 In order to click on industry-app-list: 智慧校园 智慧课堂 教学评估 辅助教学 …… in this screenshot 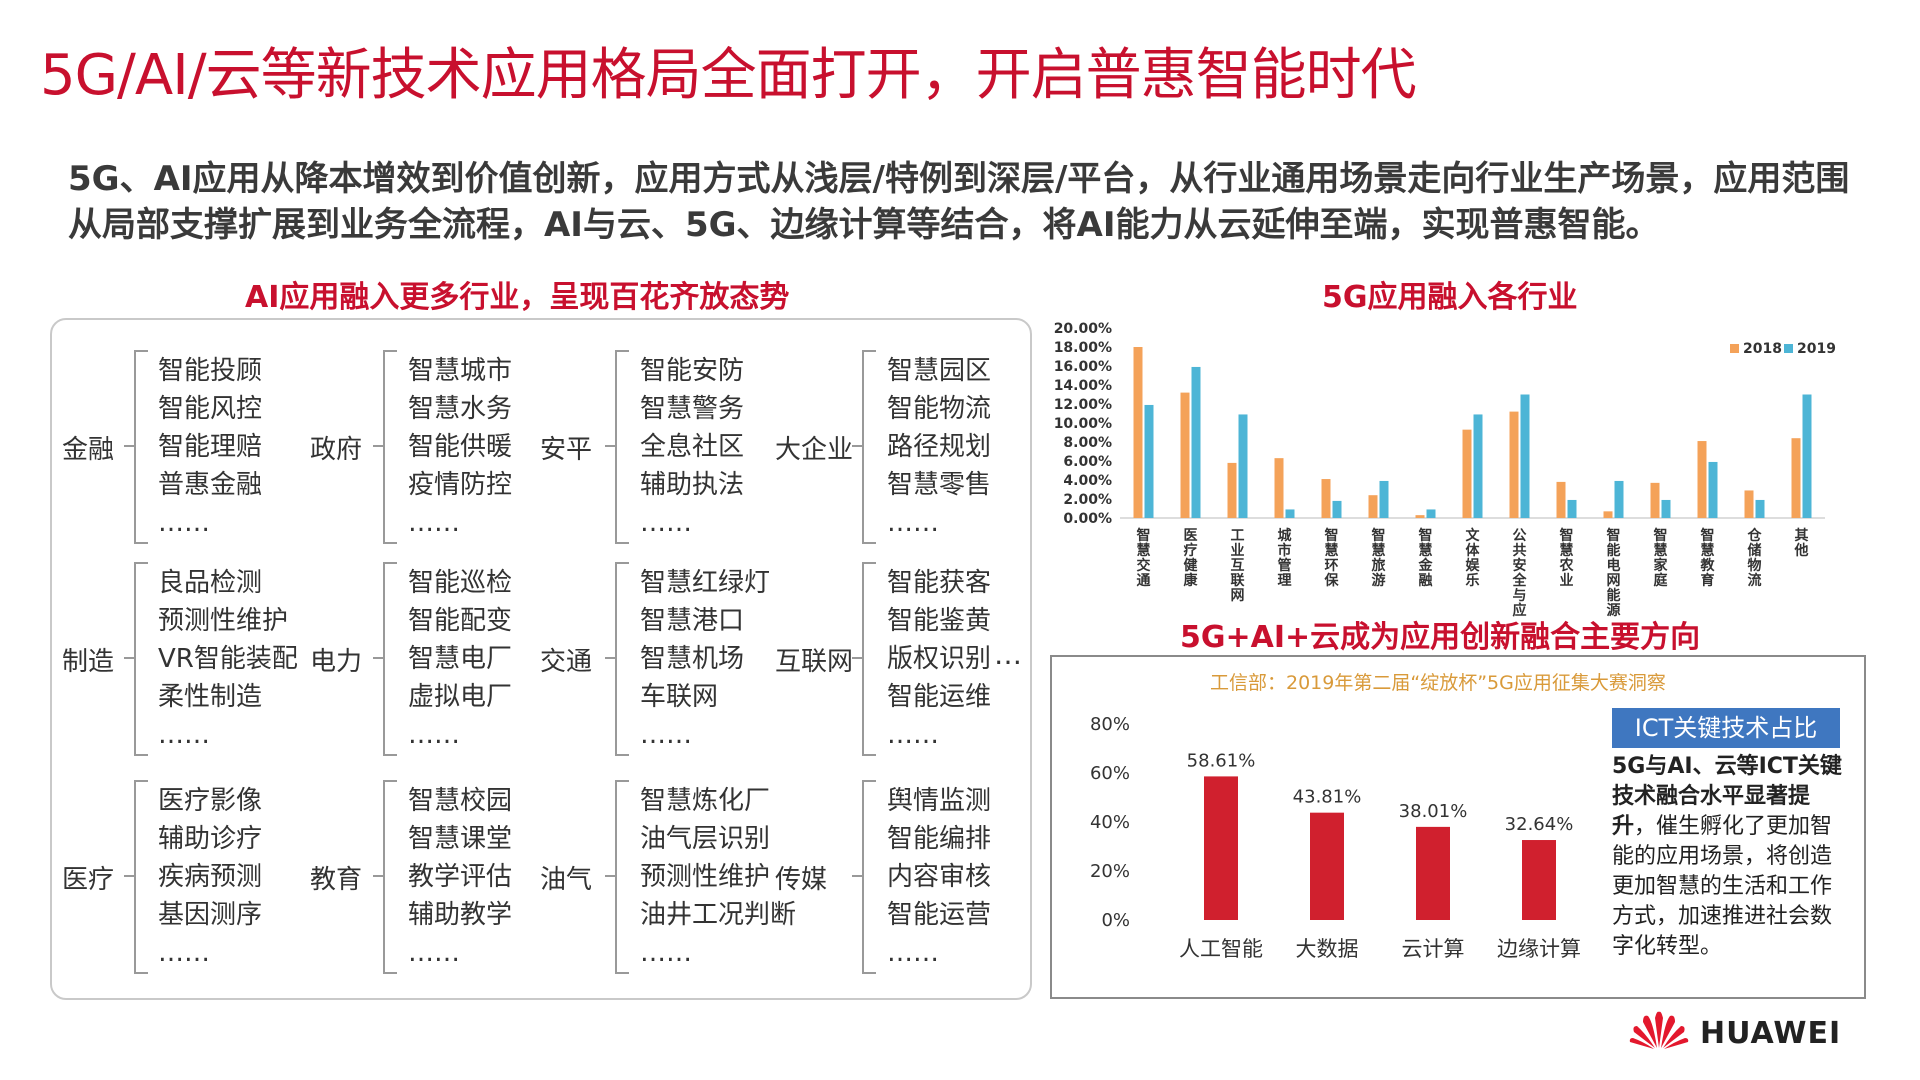, I will do `click(460, 877)`.